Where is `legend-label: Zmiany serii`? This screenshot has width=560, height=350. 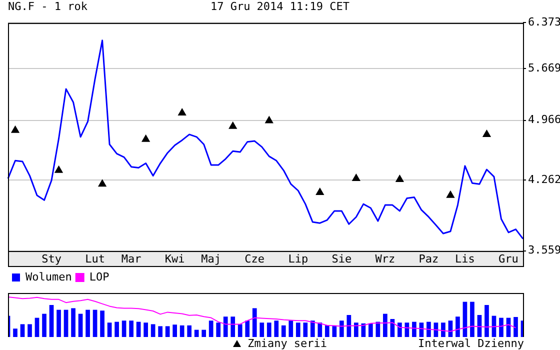
legend-label: Zmiany serii is located at coordinates (287, 343).